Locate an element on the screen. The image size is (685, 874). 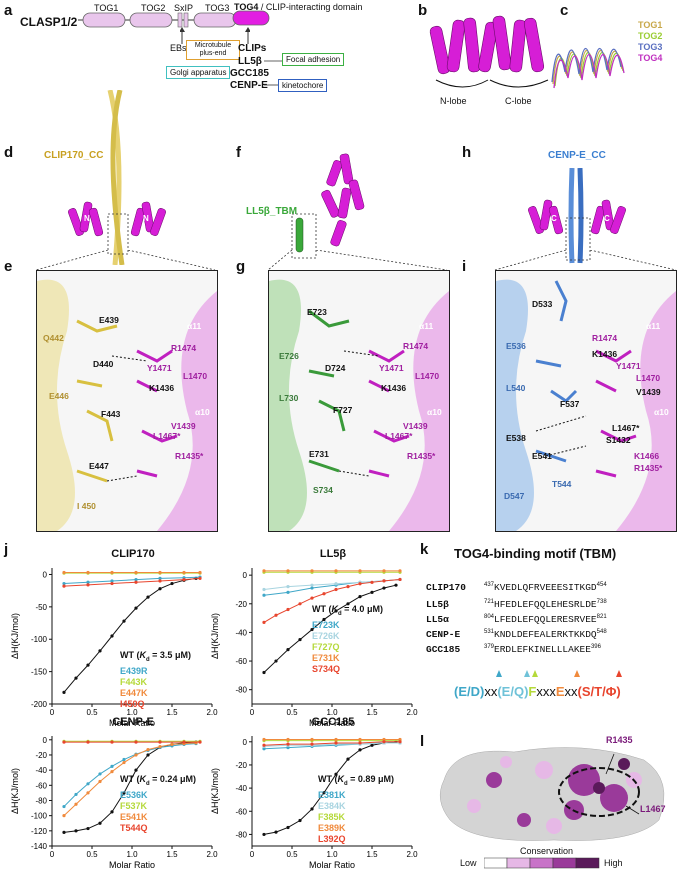
res-l1470-i: L1470 is located at coordinates (648, 378).